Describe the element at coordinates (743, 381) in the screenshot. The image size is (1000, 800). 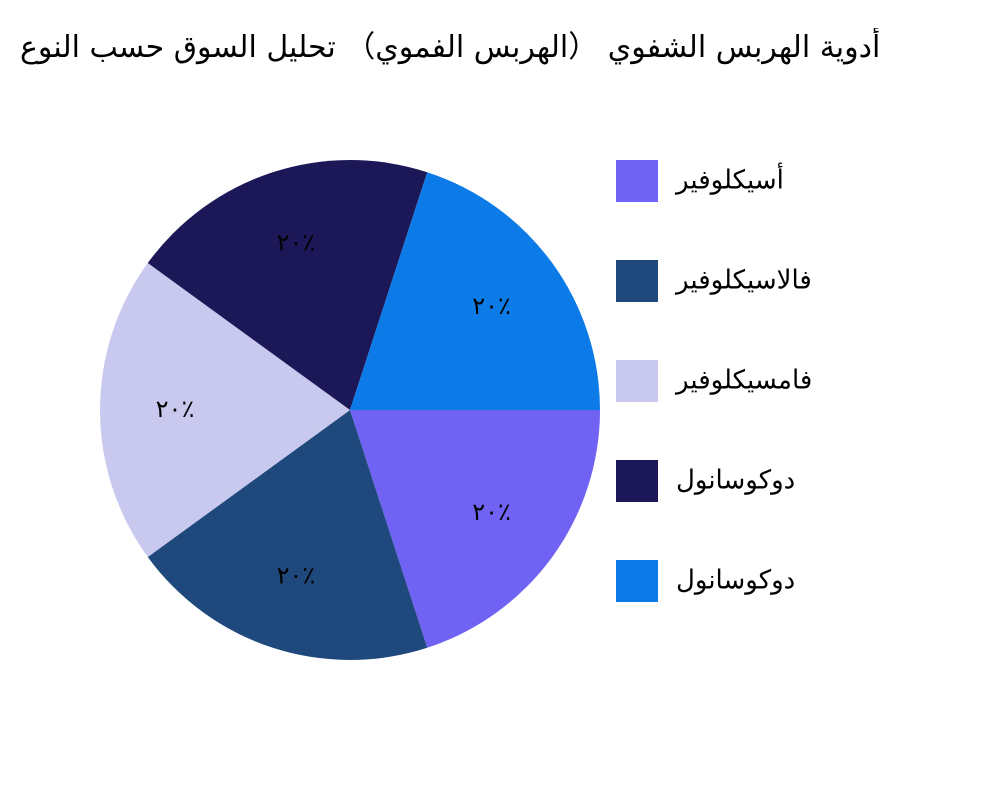
I see `legend-label: فامسيكلوفير` at that location.